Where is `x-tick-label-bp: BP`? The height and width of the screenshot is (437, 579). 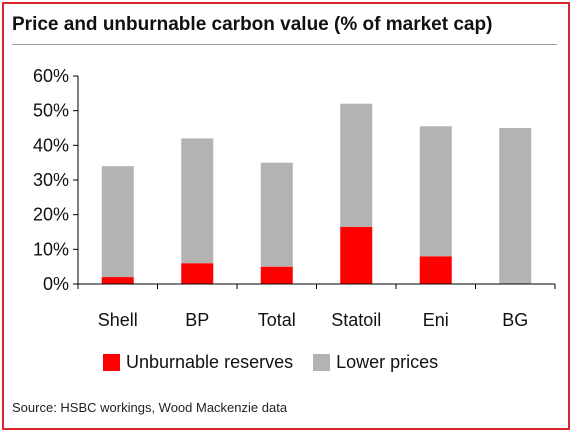
x-tick-label-bp: BP is located at coordinates (197, 320).